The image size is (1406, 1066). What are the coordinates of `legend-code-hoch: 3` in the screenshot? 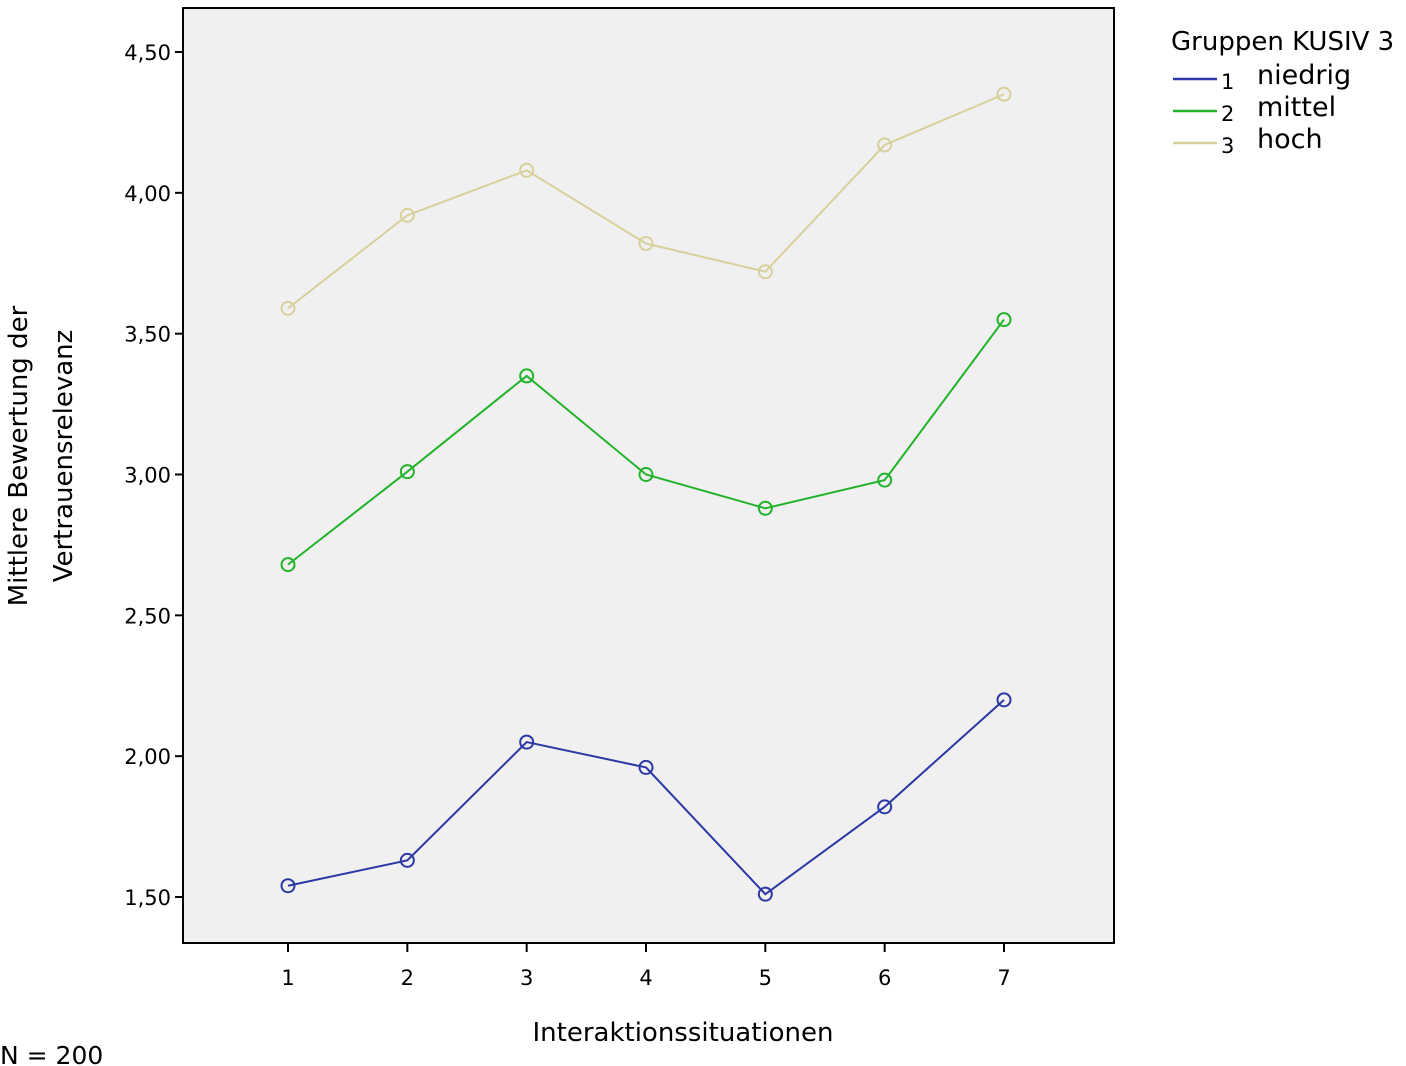 It's located at (1227, 146).